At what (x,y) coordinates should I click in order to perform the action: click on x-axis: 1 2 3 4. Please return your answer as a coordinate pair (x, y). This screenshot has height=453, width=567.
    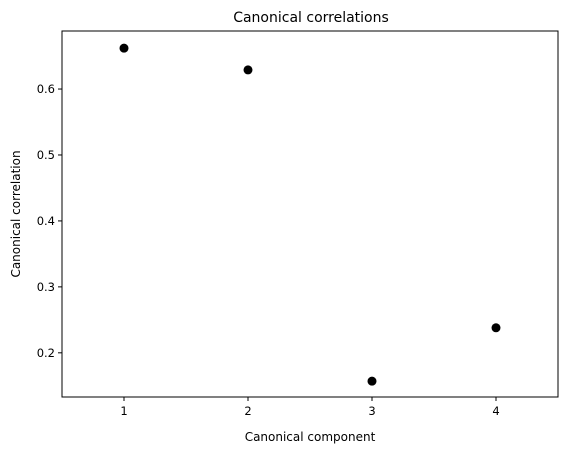
    Looking at the image, I should click on (310, 407).